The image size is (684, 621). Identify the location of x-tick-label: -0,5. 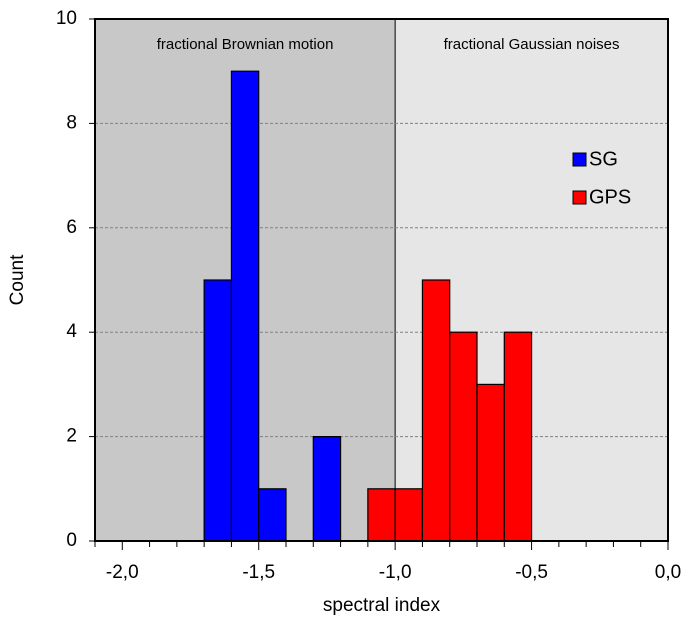
(531, 572).